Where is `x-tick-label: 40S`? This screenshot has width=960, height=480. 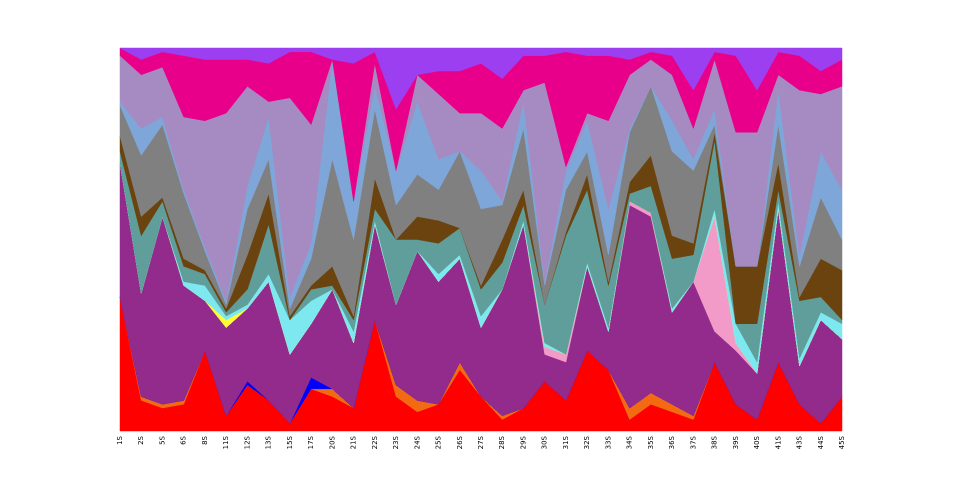 x-tick-label: 40S is located at coordinates (757, 442).